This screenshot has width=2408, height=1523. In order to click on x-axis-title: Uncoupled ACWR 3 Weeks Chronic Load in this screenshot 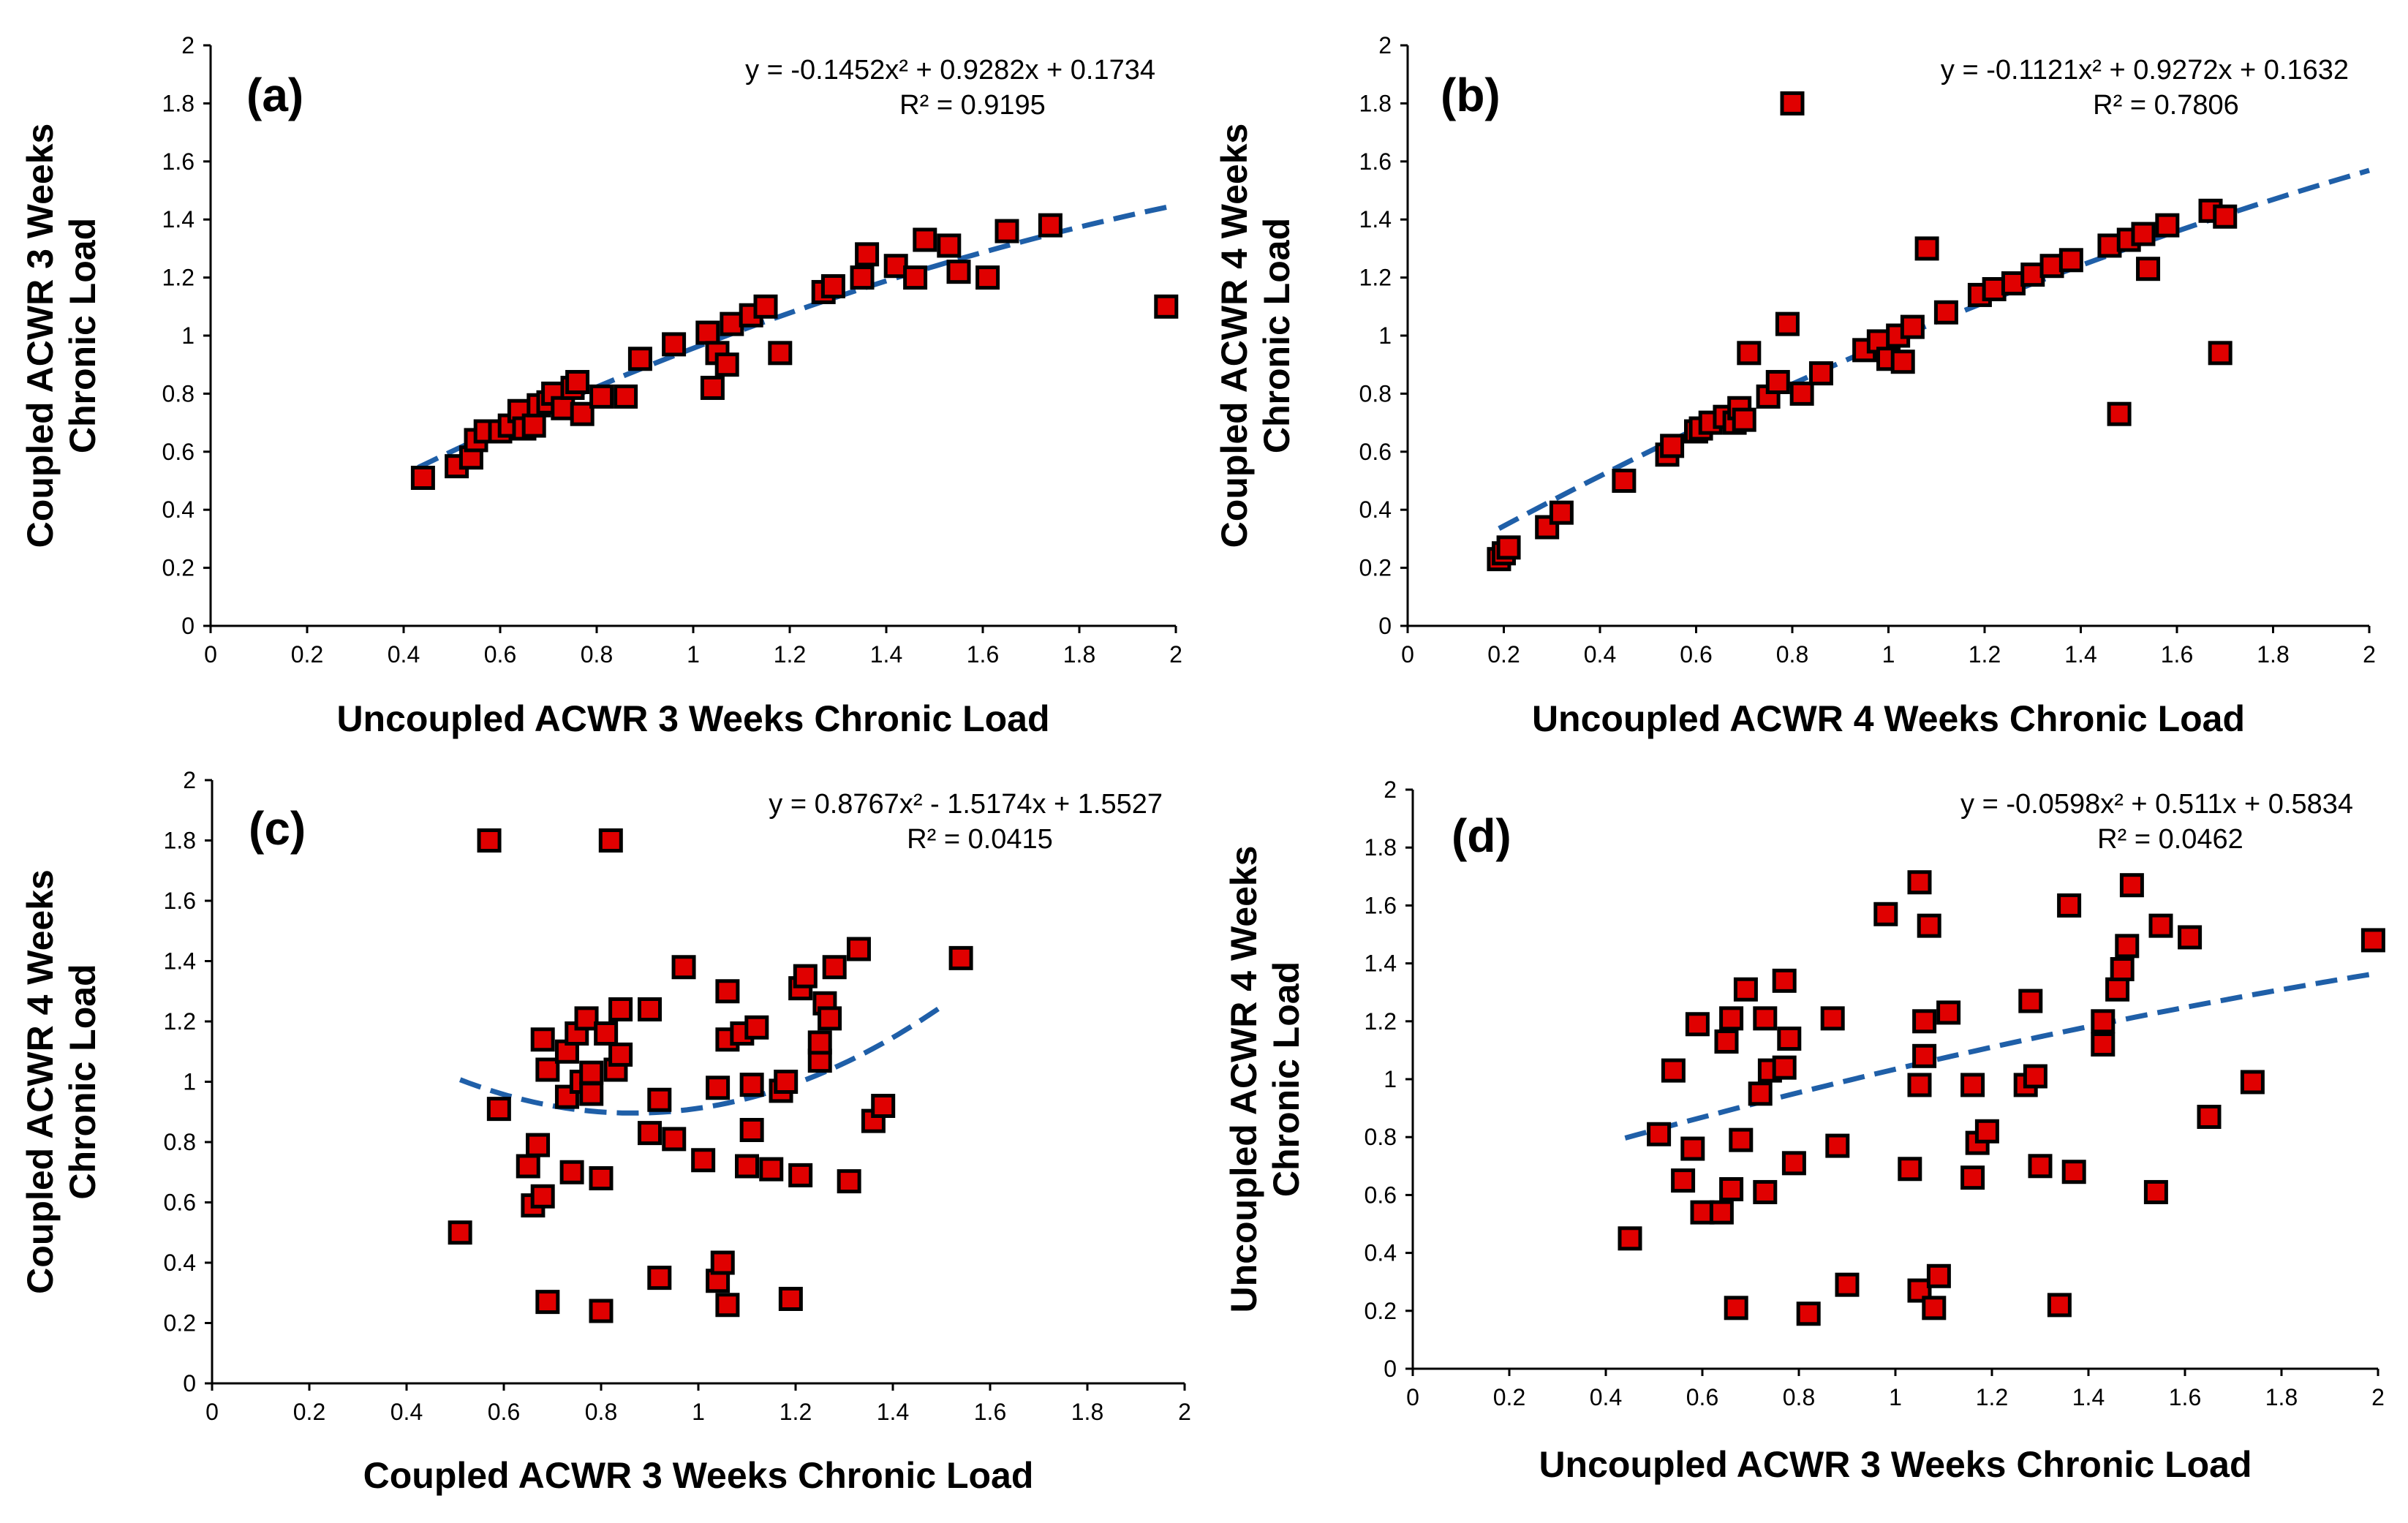, I will do `click(1895, 1464)`.